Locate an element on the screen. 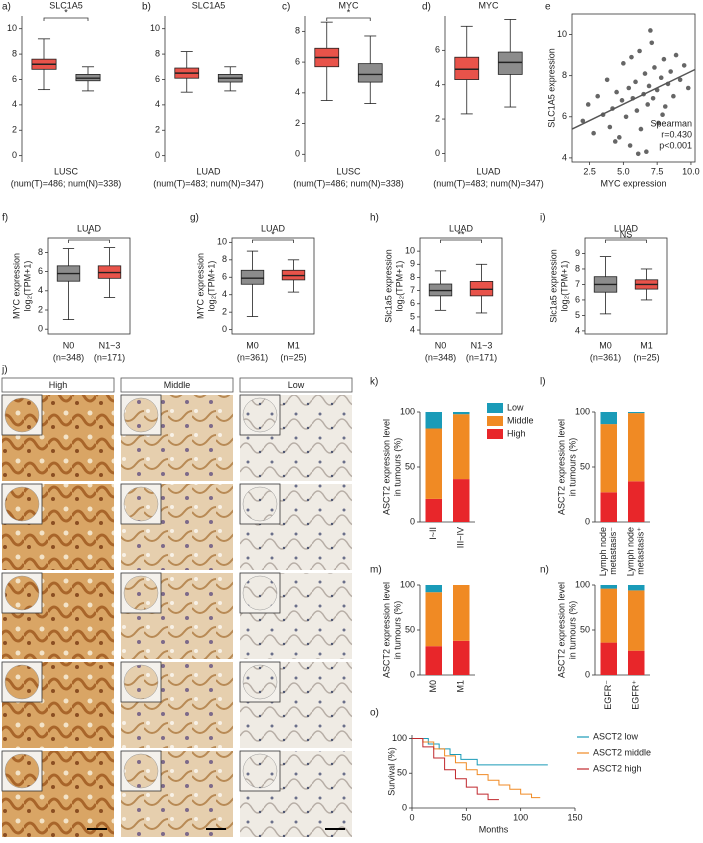 The width and height of the screenshot is (703, 843). y-tick-label: 10 is located at coordinates (562, 34).